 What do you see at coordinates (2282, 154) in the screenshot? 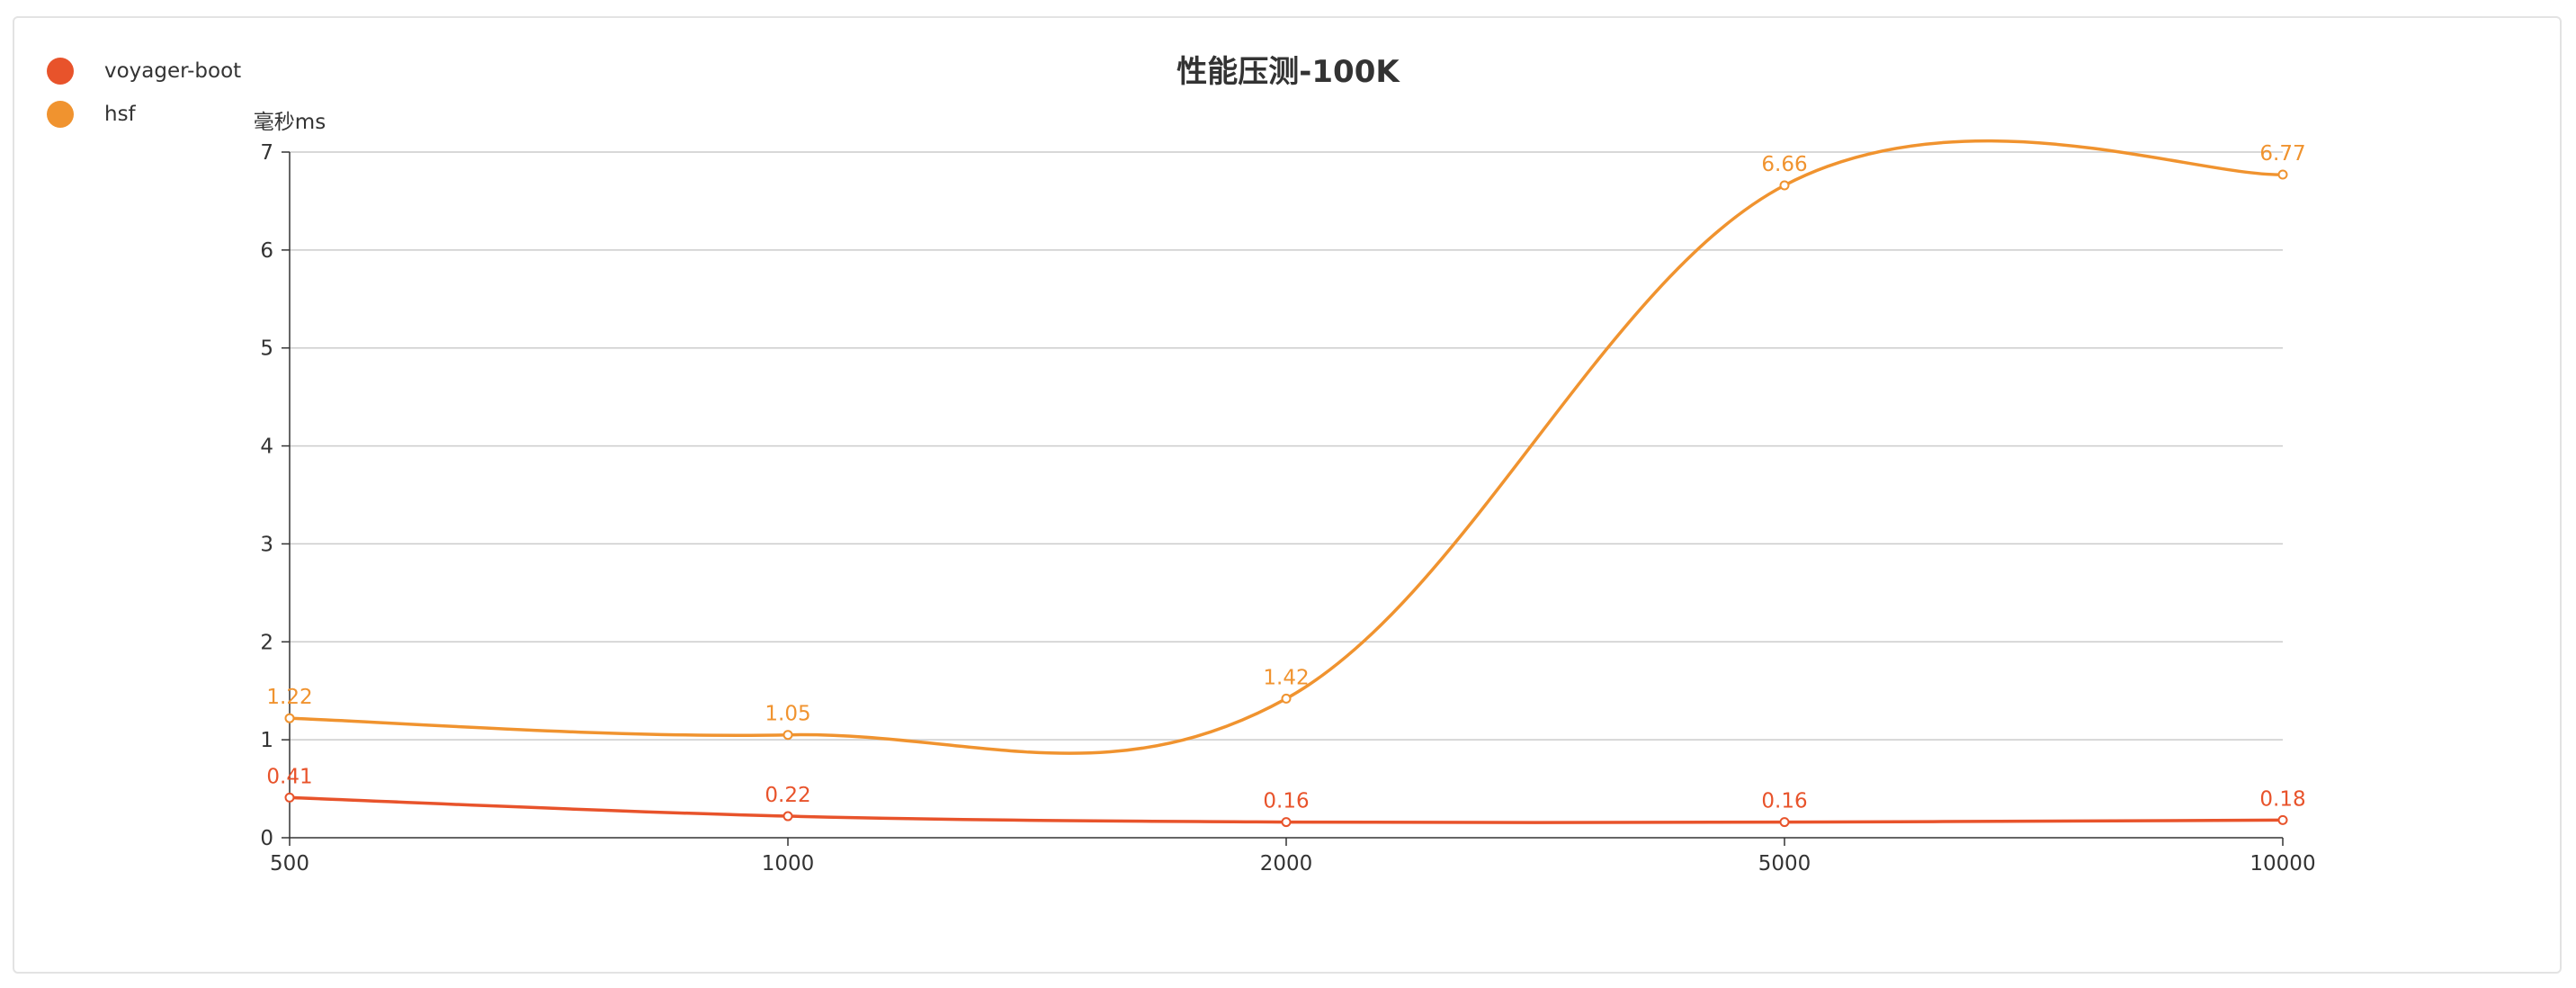
I see `data-label-hsf: 6.77` at bounding box center [2282, 154].